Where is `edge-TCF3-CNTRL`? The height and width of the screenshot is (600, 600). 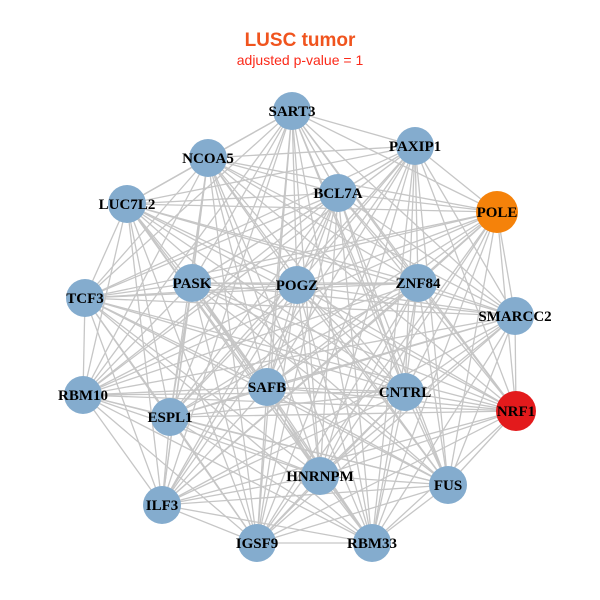
edge-TCF3-CNTRL is located at coordinates (245, 345).